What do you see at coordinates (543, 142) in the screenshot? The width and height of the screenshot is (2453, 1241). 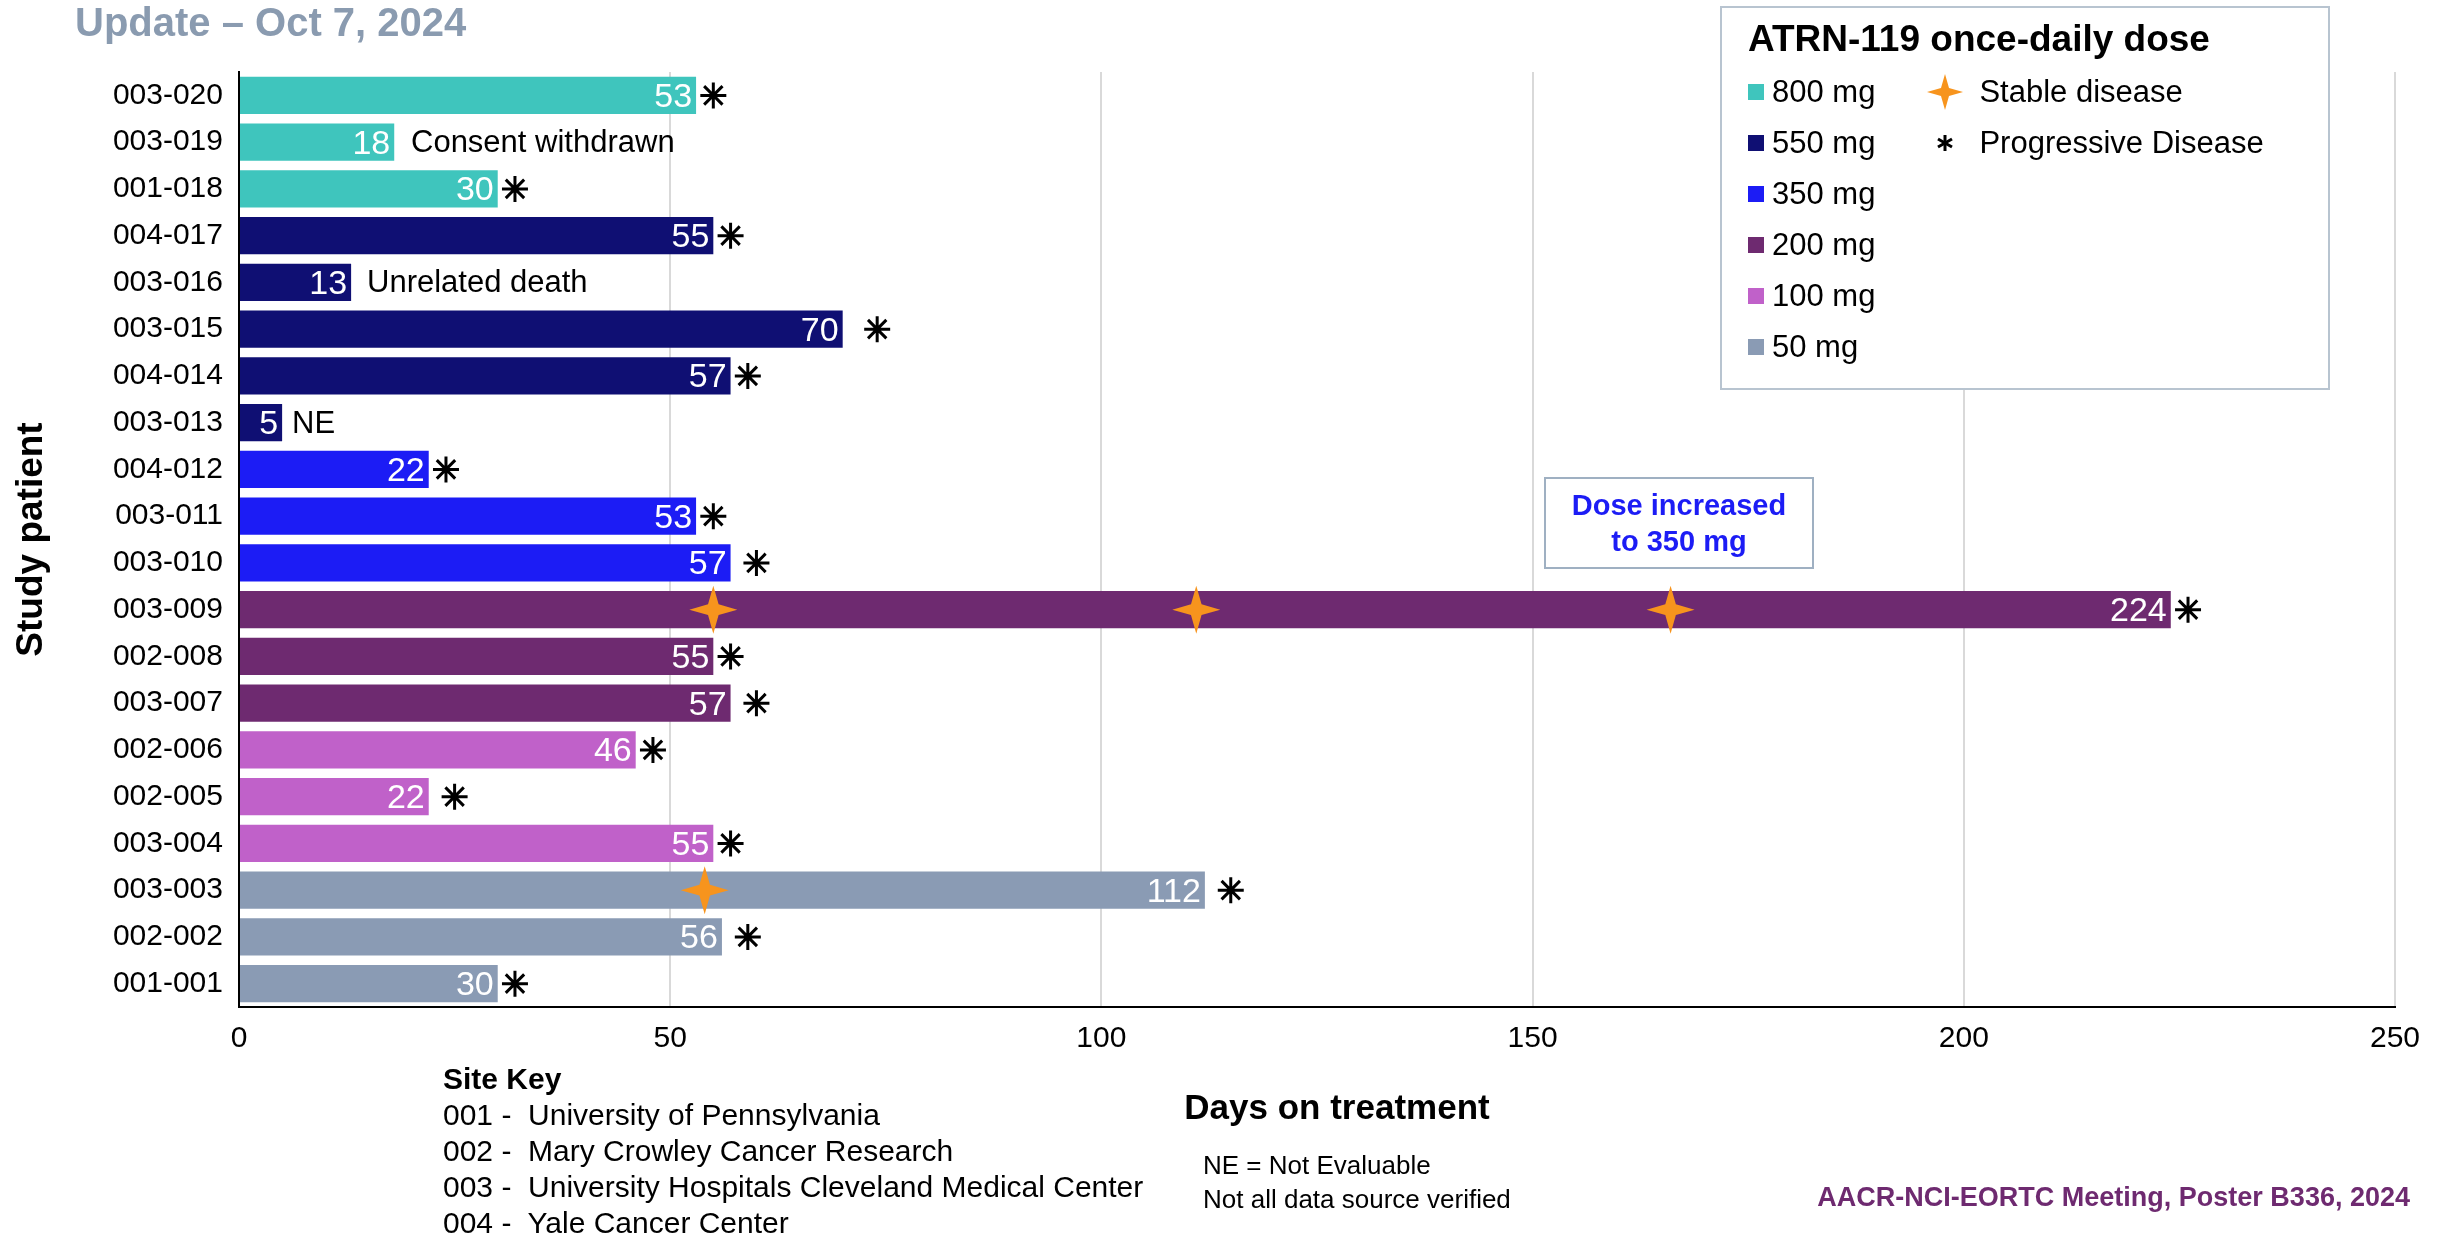 I see `annotation: Consent withdrawn` at bounding box center [543, 142].